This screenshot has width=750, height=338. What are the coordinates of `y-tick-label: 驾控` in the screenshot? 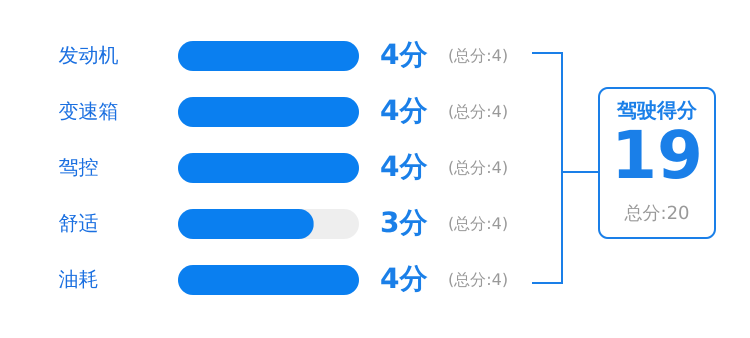 It's located at (78, 167).